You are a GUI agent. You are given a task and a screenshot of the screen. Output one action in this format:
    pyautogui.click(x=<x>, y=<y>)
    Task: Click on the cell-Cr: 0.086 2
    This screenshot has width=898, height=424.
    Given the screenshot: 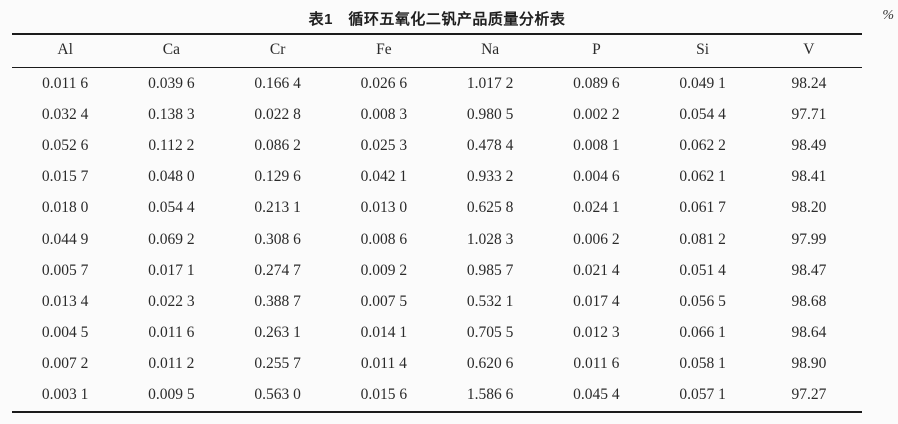 What is the action you would take?
    pyautogui.click(x=277, y=145)
    